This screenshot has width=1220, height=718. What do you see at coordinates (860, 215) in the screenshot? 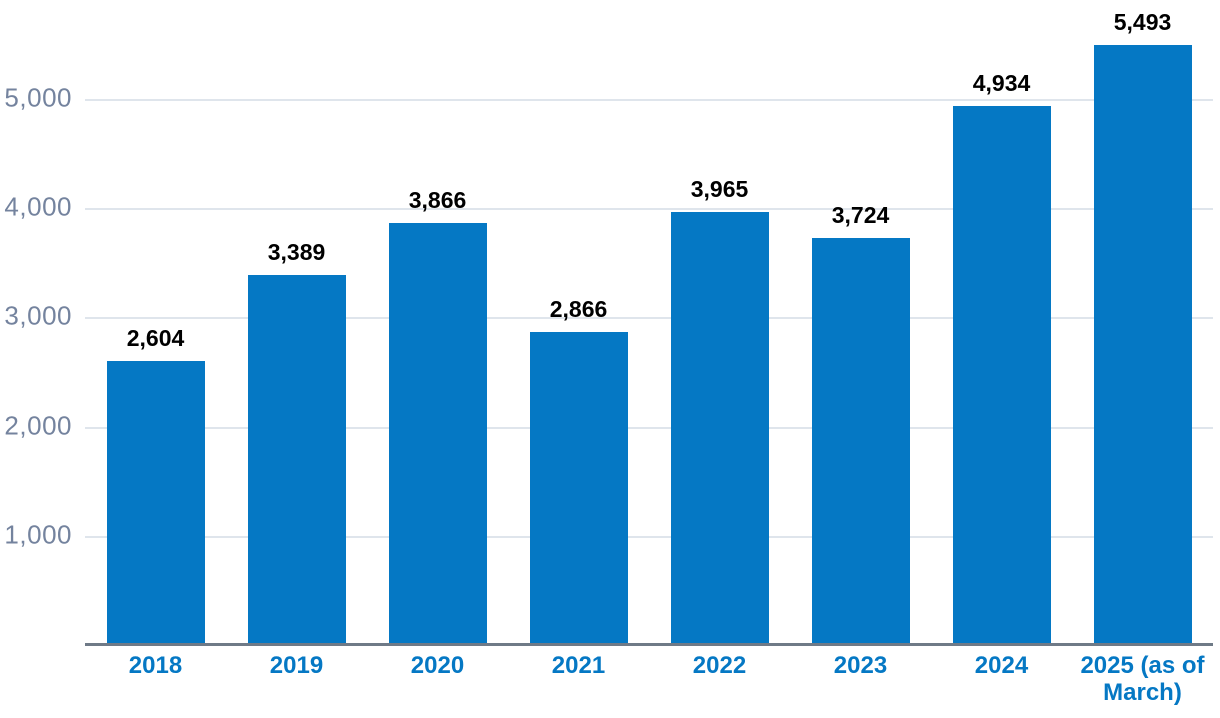
I see `bar-value-label: 3,724` at bounding box center [860, 215].